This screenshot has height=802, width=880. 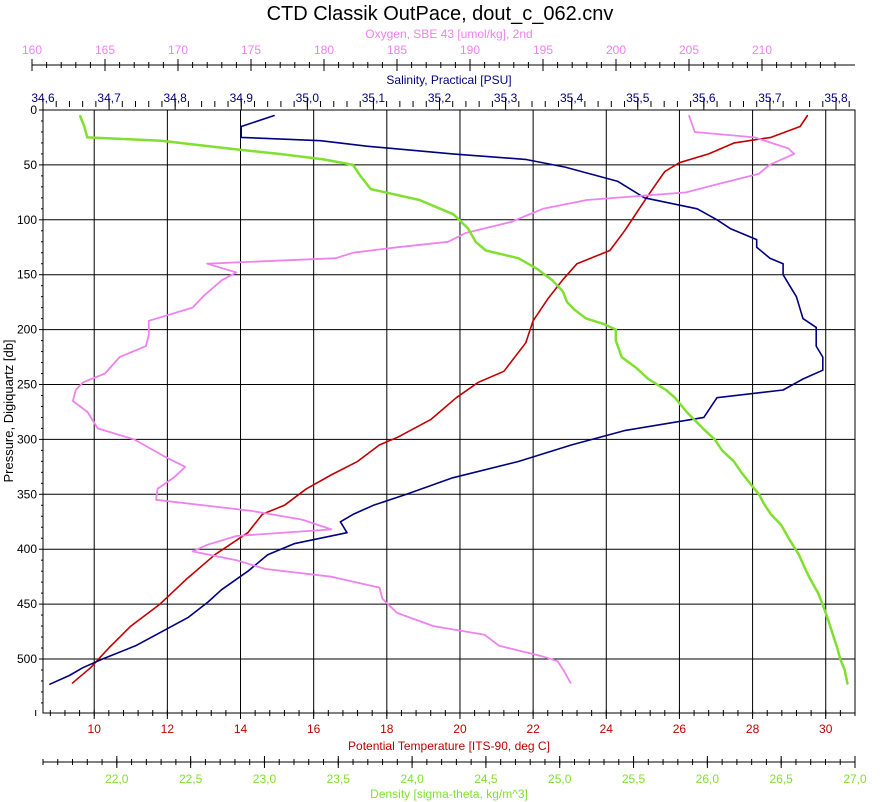 I want to click on temperature-tick-label: 18, so click(x=387, y=729).